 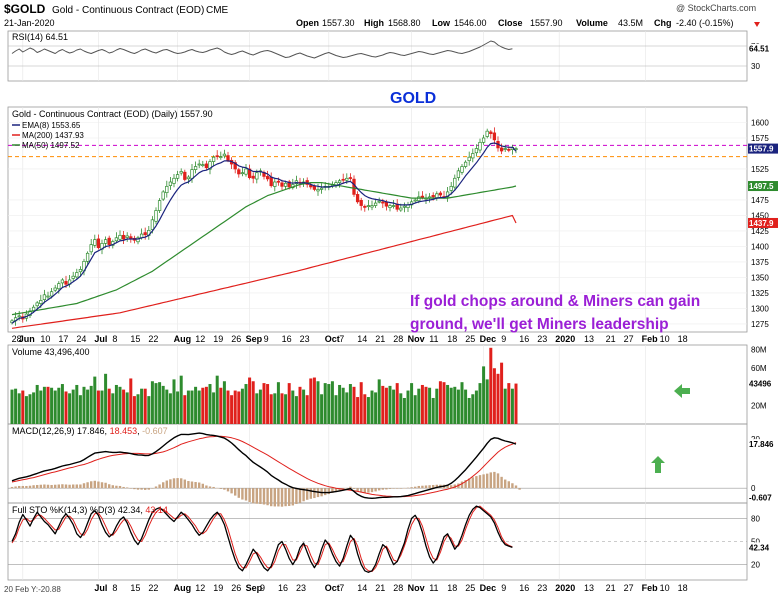 What do you see at coordinates (542, 588) in the screenshot?
I see `x-axis-label-bottom: 23` at bounding box center [542, 588].